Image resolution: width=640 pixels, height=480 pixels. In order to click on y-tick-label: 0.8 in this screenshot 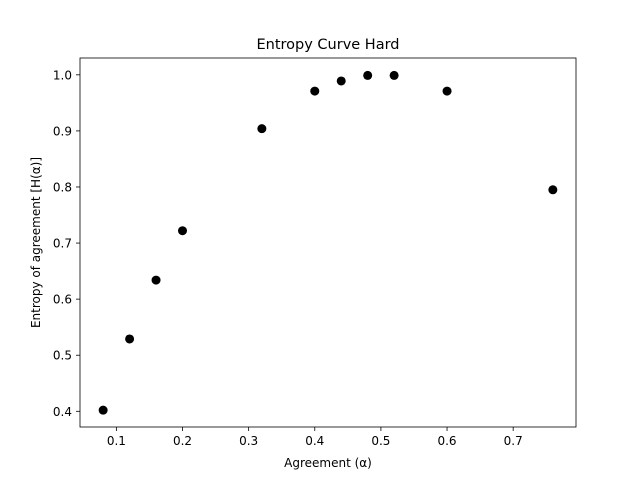, I will do `click(62, 187)`.